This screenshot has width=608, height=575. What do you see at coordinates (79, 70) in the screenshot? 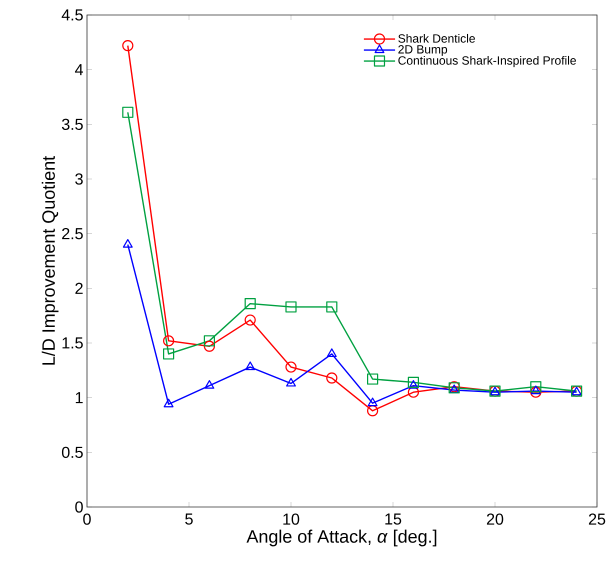
I see `y-tick-label: 4` at bounding box center [79, 70].